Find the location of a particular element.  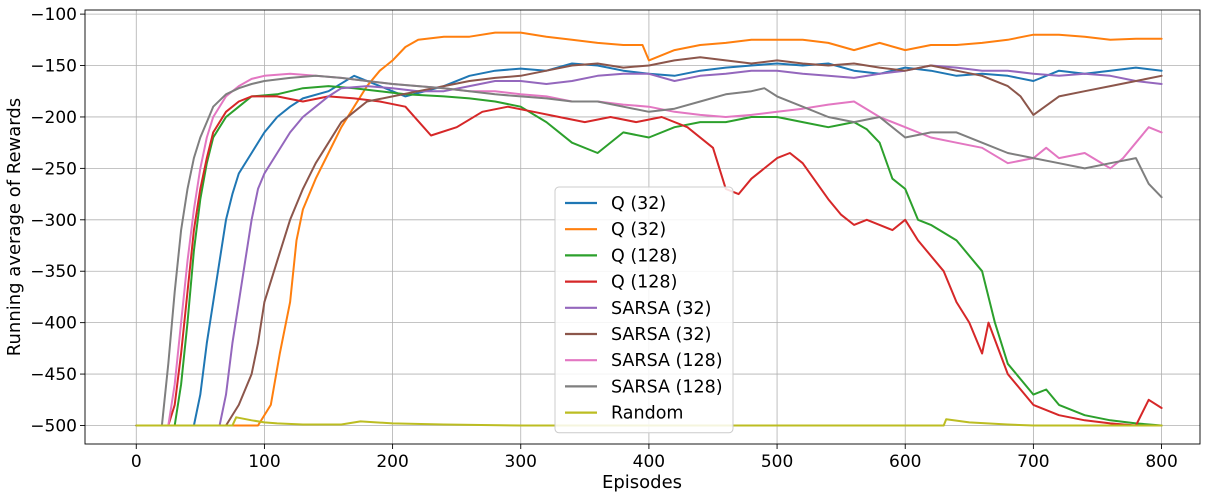

x-axis: 0 100 200 300 400 500 600 700 800 is located at coordinates (654, 458).